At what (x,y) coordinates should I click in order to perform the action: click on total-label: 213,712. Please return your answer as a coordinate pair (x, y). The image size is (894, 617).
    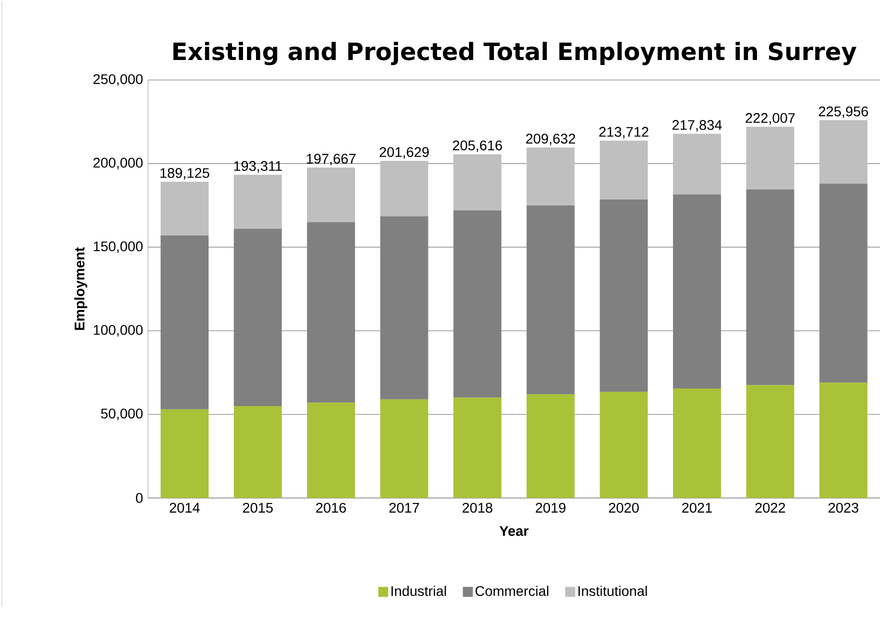
    Looking at the image, I should click on (623, 132).